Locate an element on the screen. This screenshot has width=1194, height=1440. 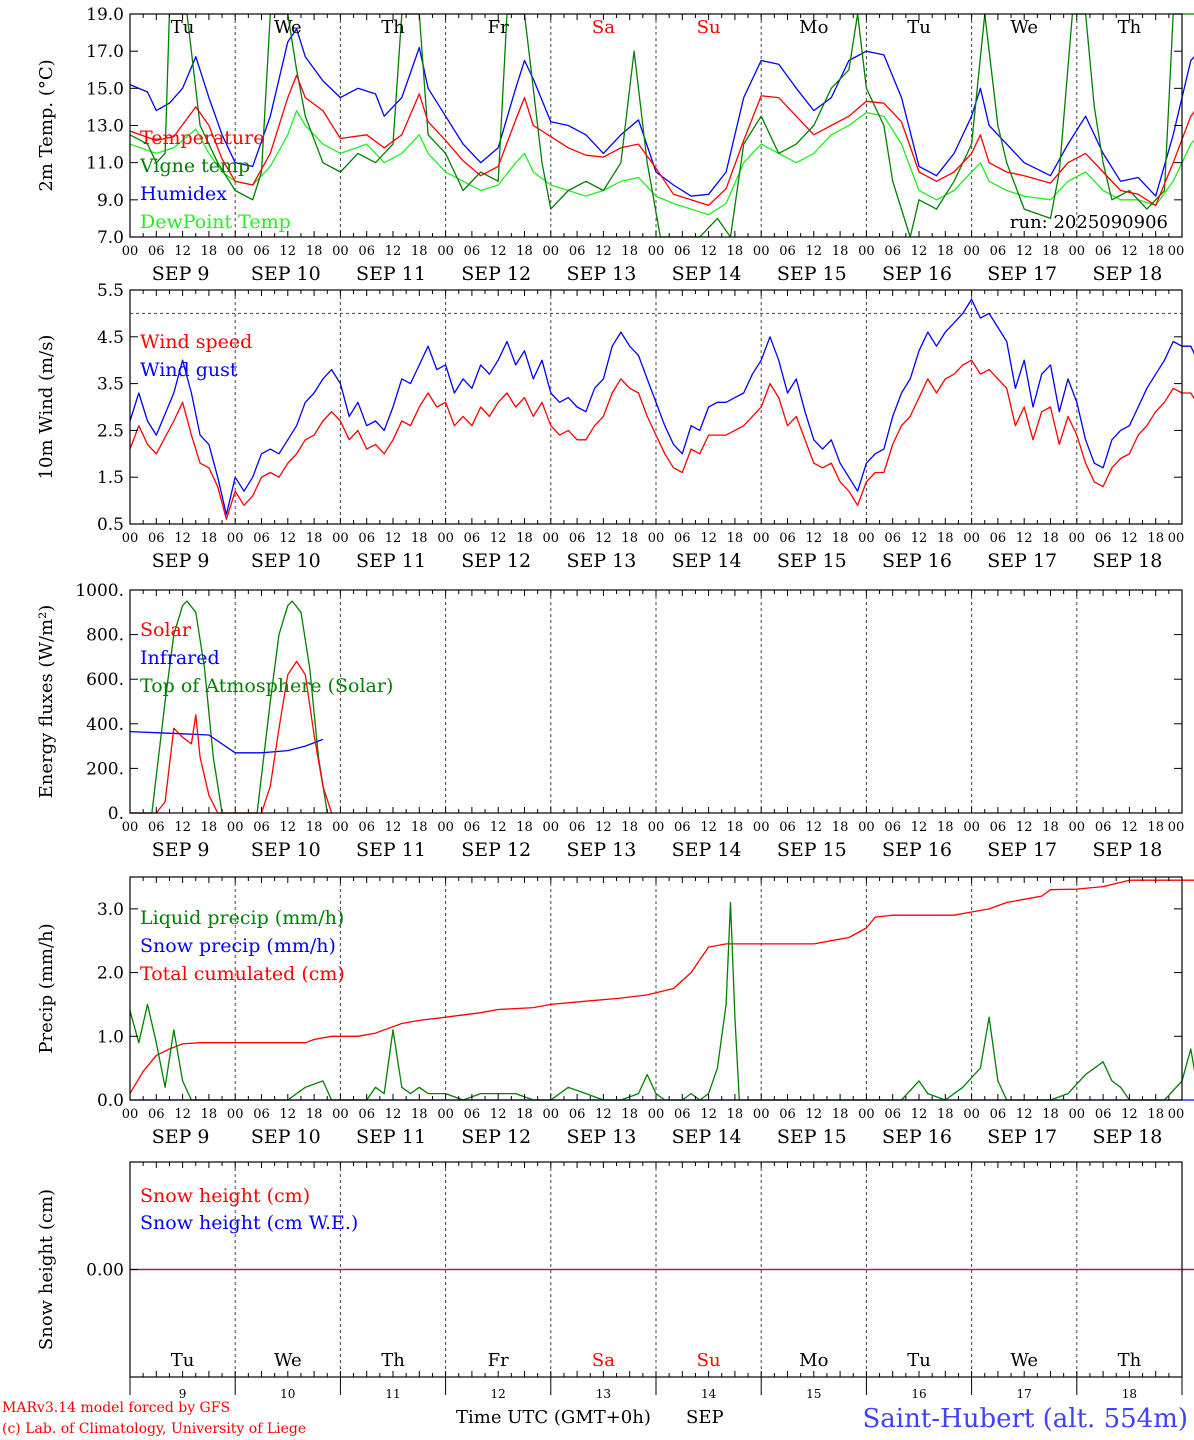
weekday-label-top: Tu is located at coordinates (183, 27).